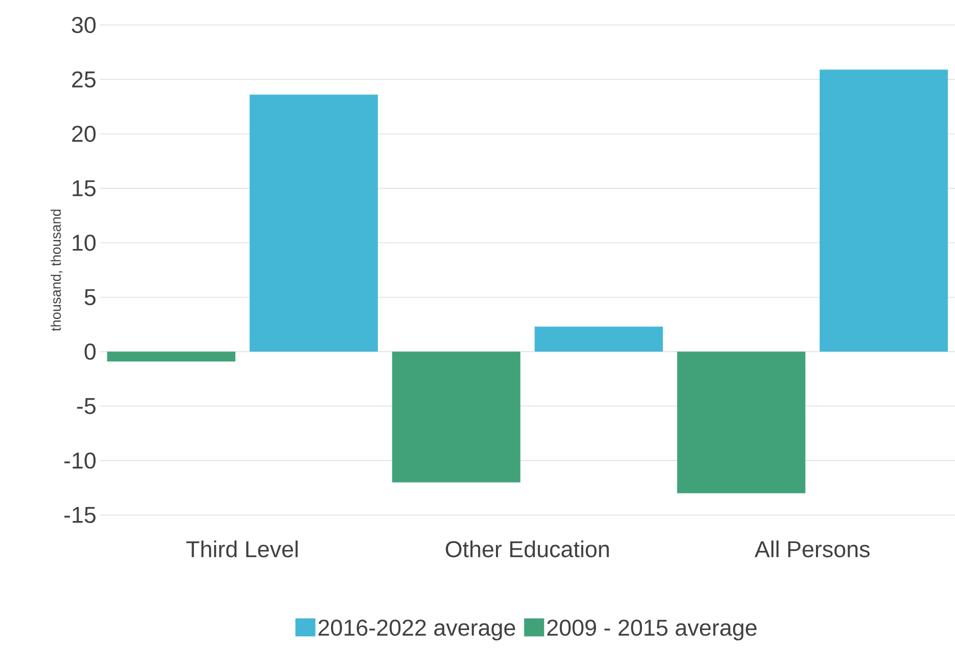 The width and height of the screenshot is (955, 651). I want to click on y-tick-label: 25, so click(84, 79).